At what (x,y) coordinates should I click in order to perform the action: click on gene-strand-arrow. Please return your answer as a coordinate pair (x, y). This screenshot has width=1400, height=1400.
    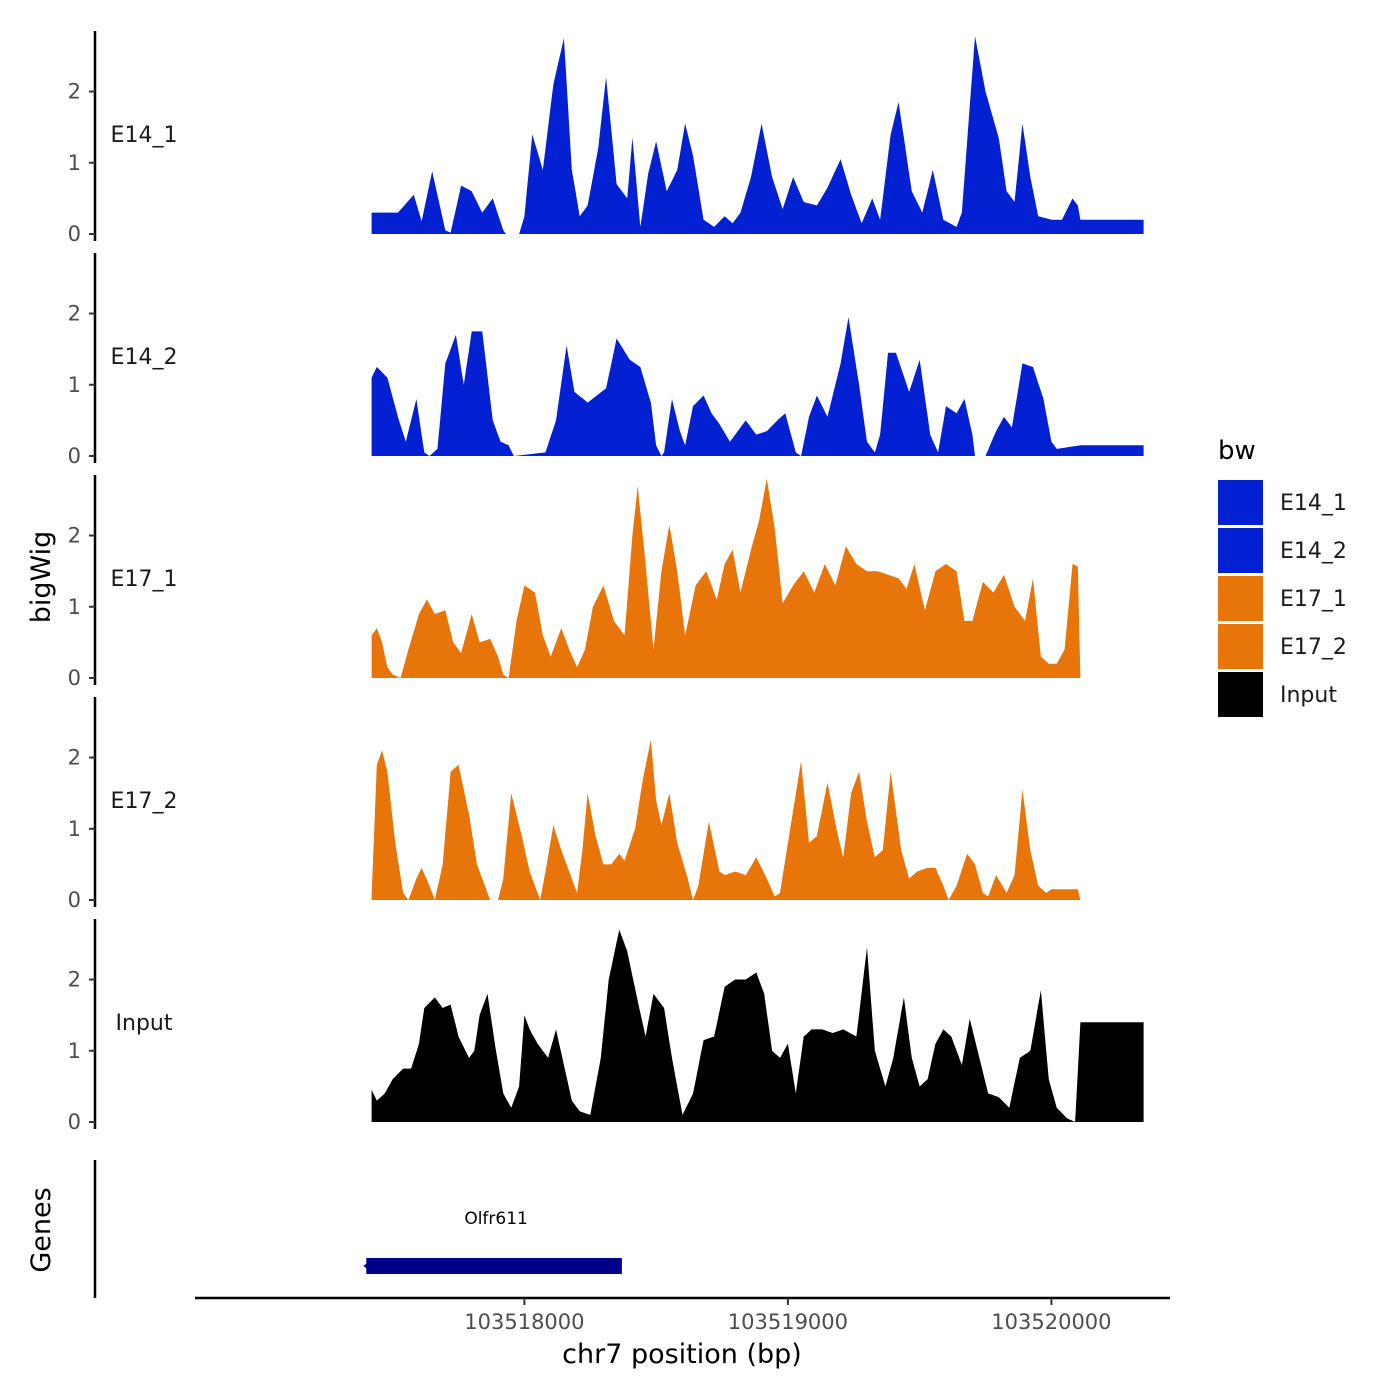
    Looking at the image, I should click on (367, 1266).